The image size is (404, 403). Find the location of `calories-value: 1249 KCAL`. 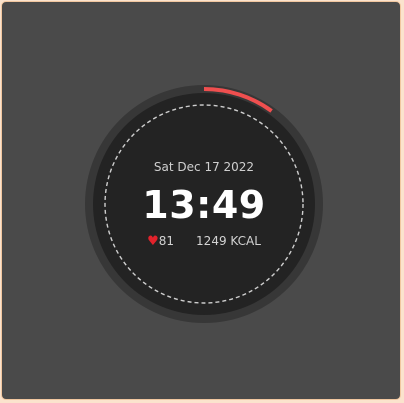

calories-value: 1249 KCAL is located at coordinates (228, 241).